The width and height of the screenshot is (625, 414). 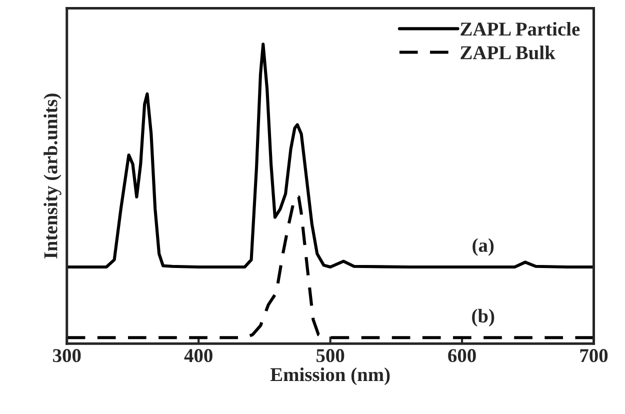 I want to click on annotation: (b), so click(x=483, y=317).